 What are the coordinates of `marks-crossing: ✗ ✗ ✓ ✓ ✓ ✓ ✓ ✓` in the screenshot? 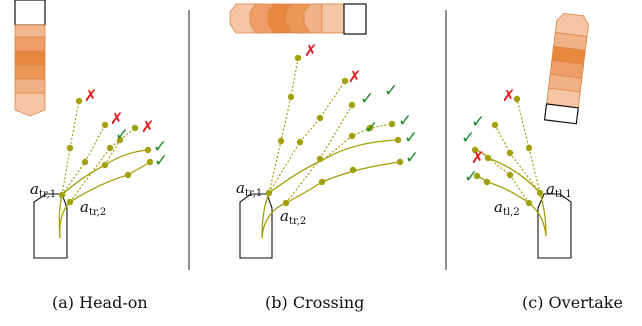 It's located at (361, 104).